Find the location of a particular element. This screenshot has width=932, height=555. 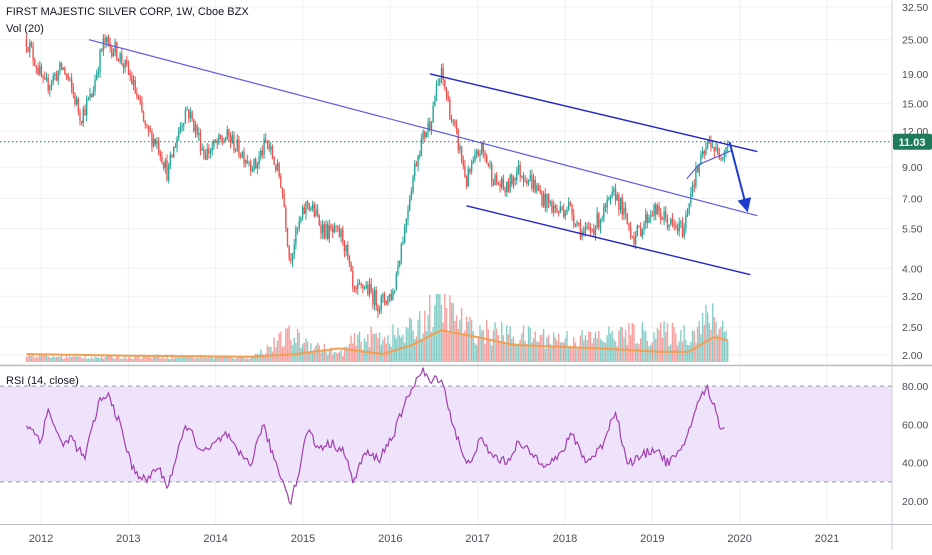

trendline-channel-top is located at coordinates (593, 113).